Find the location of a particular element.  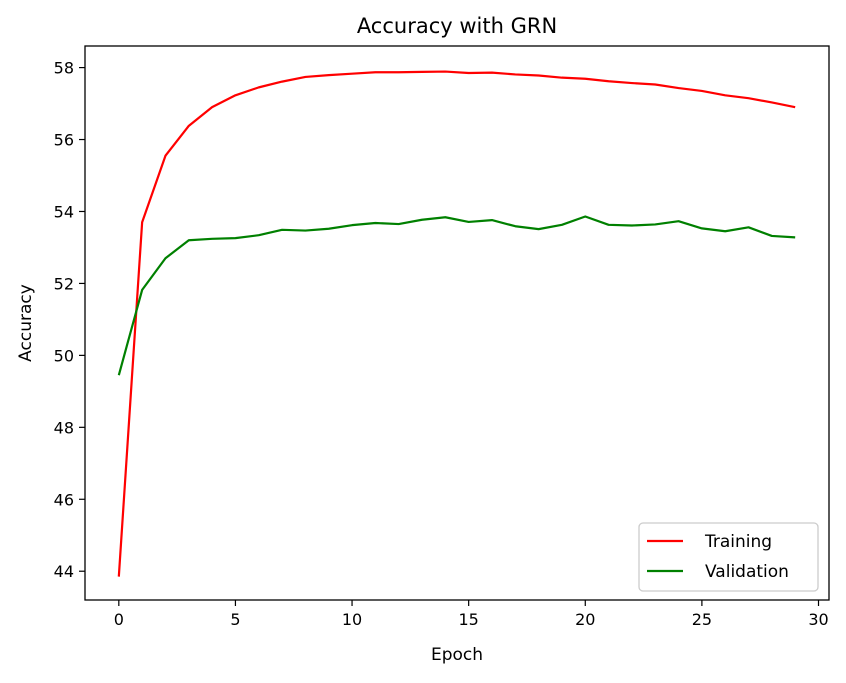

x-tick-label: 0 is located at coordinates (119, 619).